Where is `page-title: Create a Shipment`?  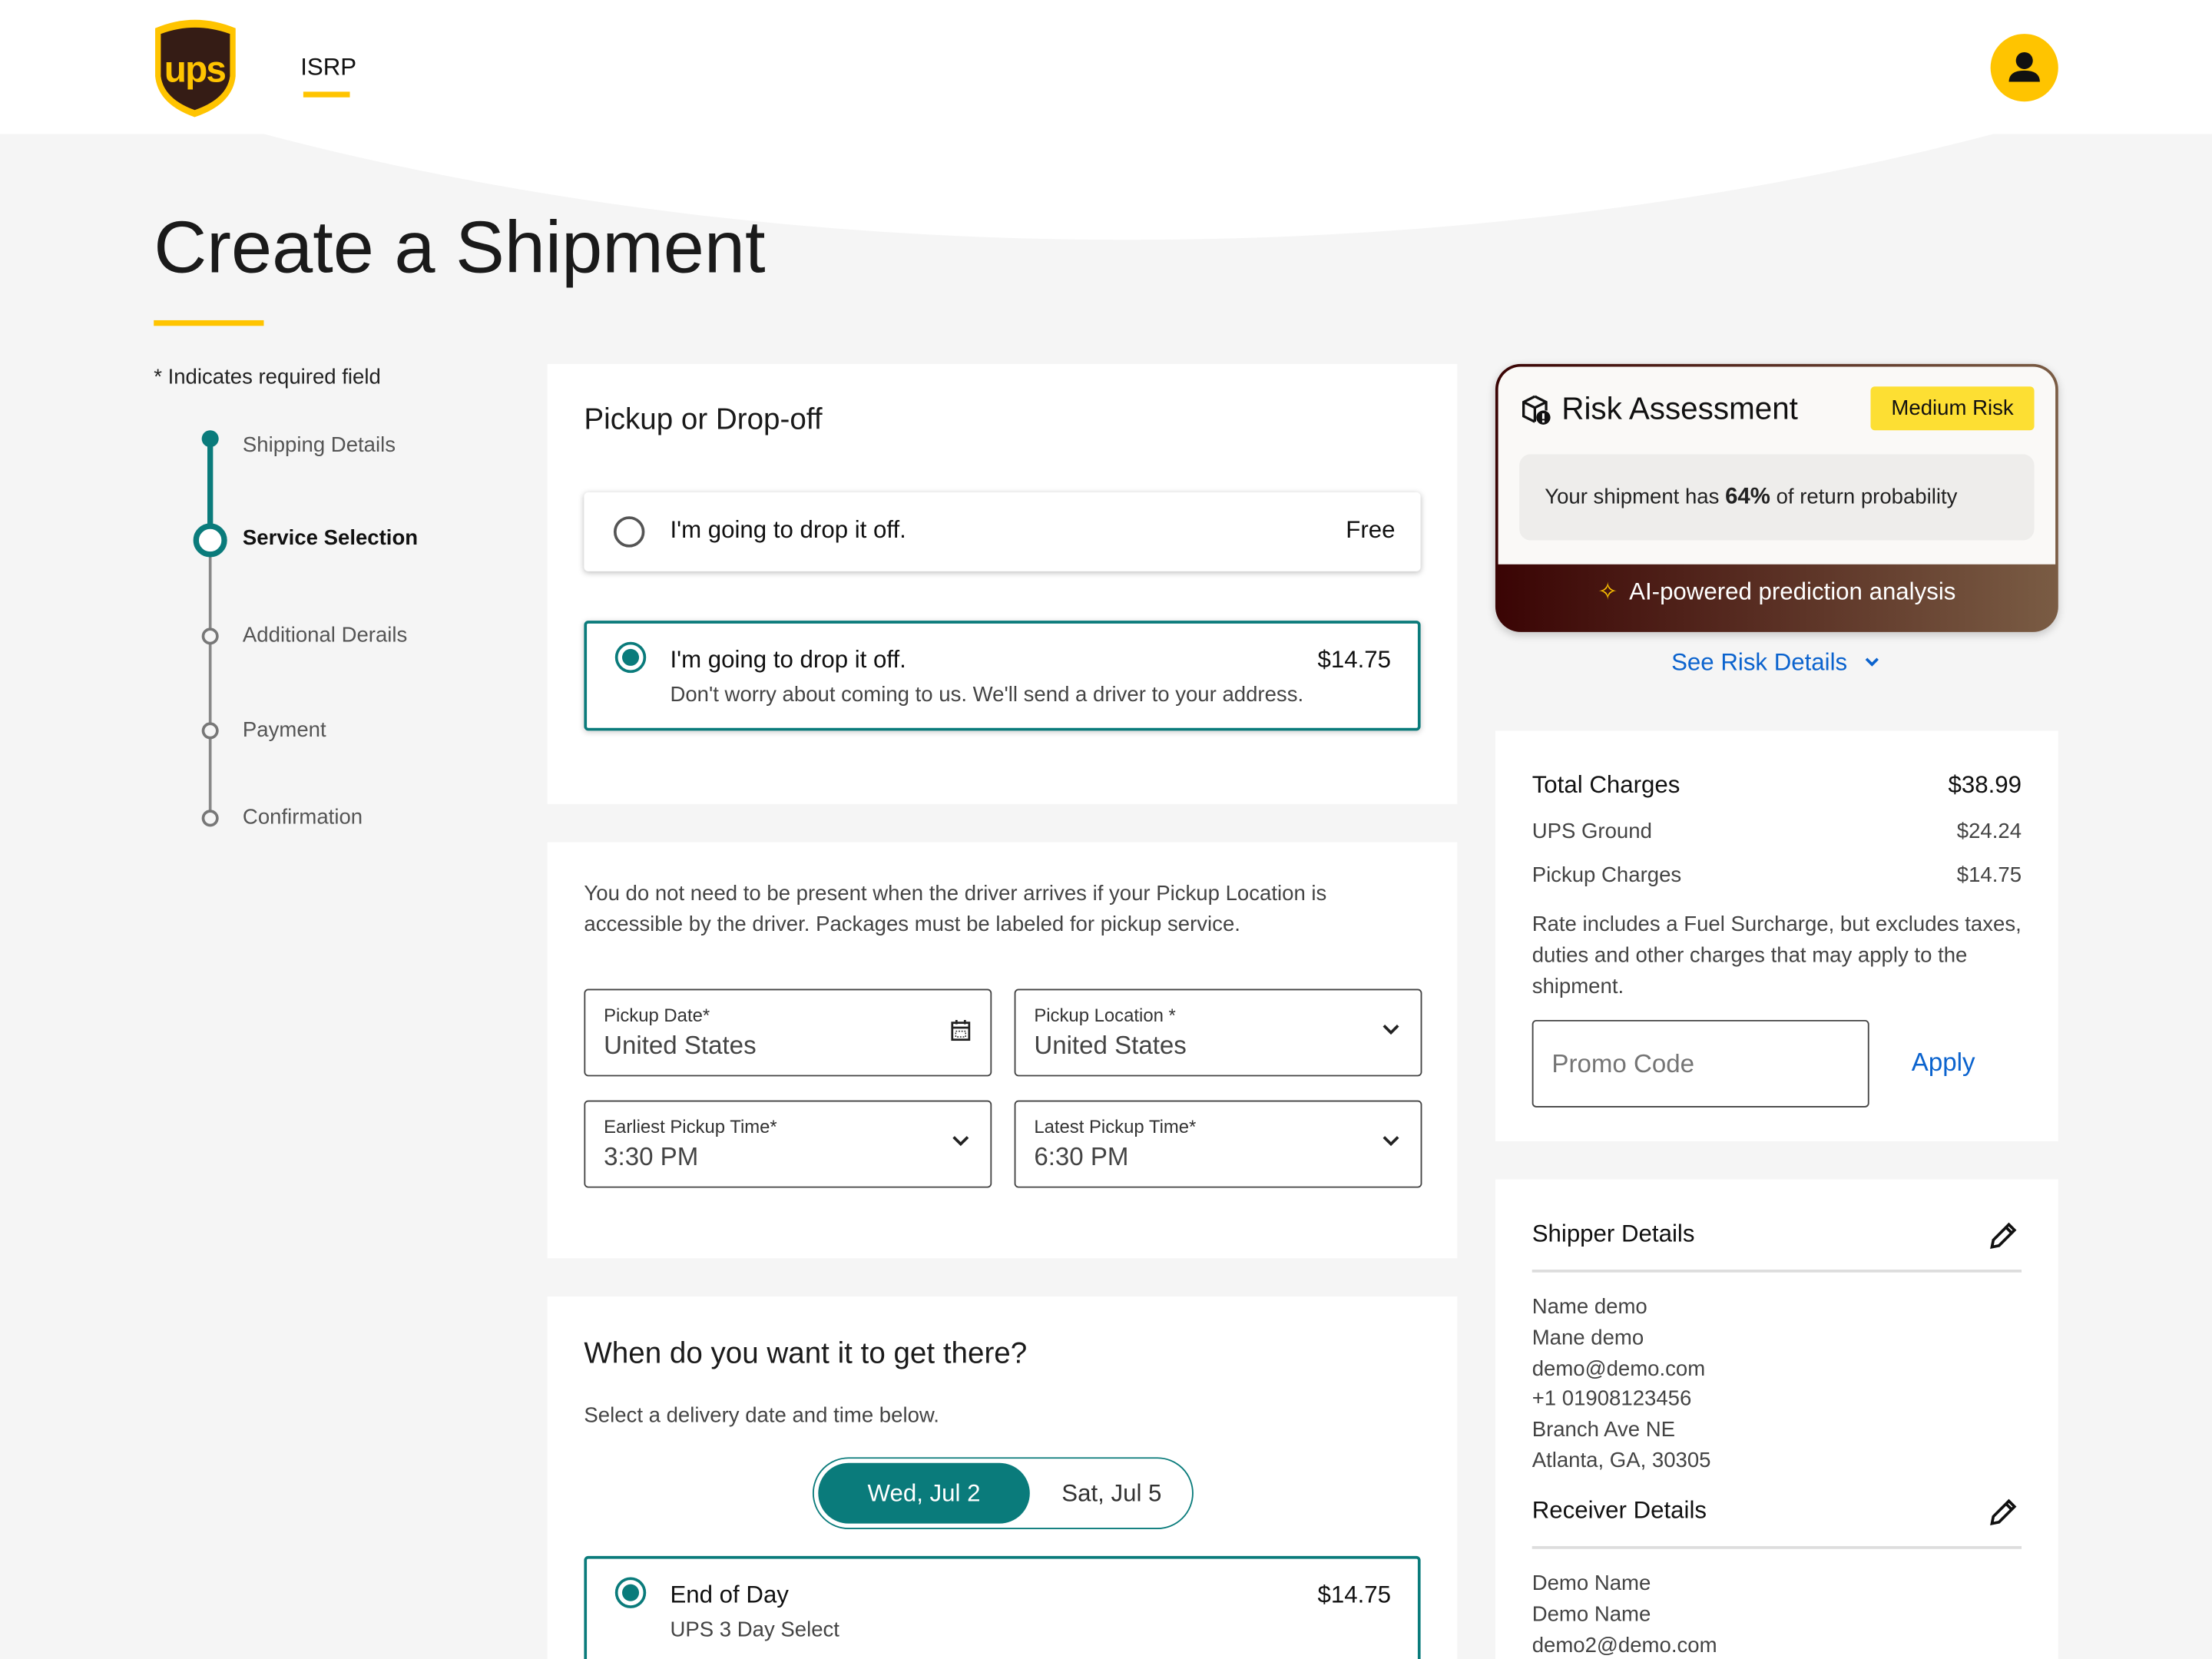 page-title: Create a Shipment is located at coordinates (460, 249).